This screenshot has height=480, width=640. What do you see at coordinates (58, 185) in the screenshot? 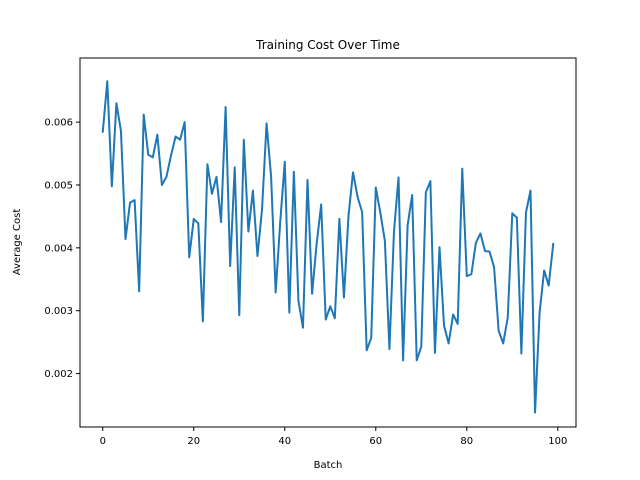
I see `y-tick-label: 0.005` at bounding box center [58, 185].